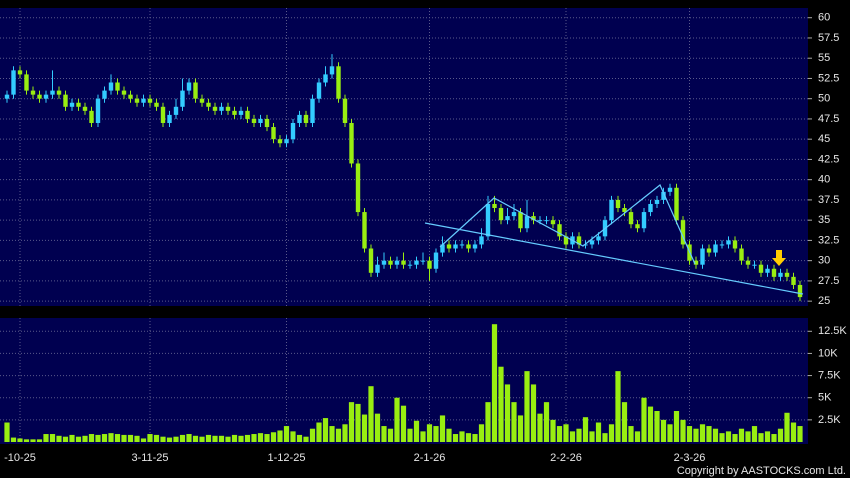 Image resolution: width=850 pixels, height=478 pixels. I want to click on y-tick-label: 55, so click(824, 58).